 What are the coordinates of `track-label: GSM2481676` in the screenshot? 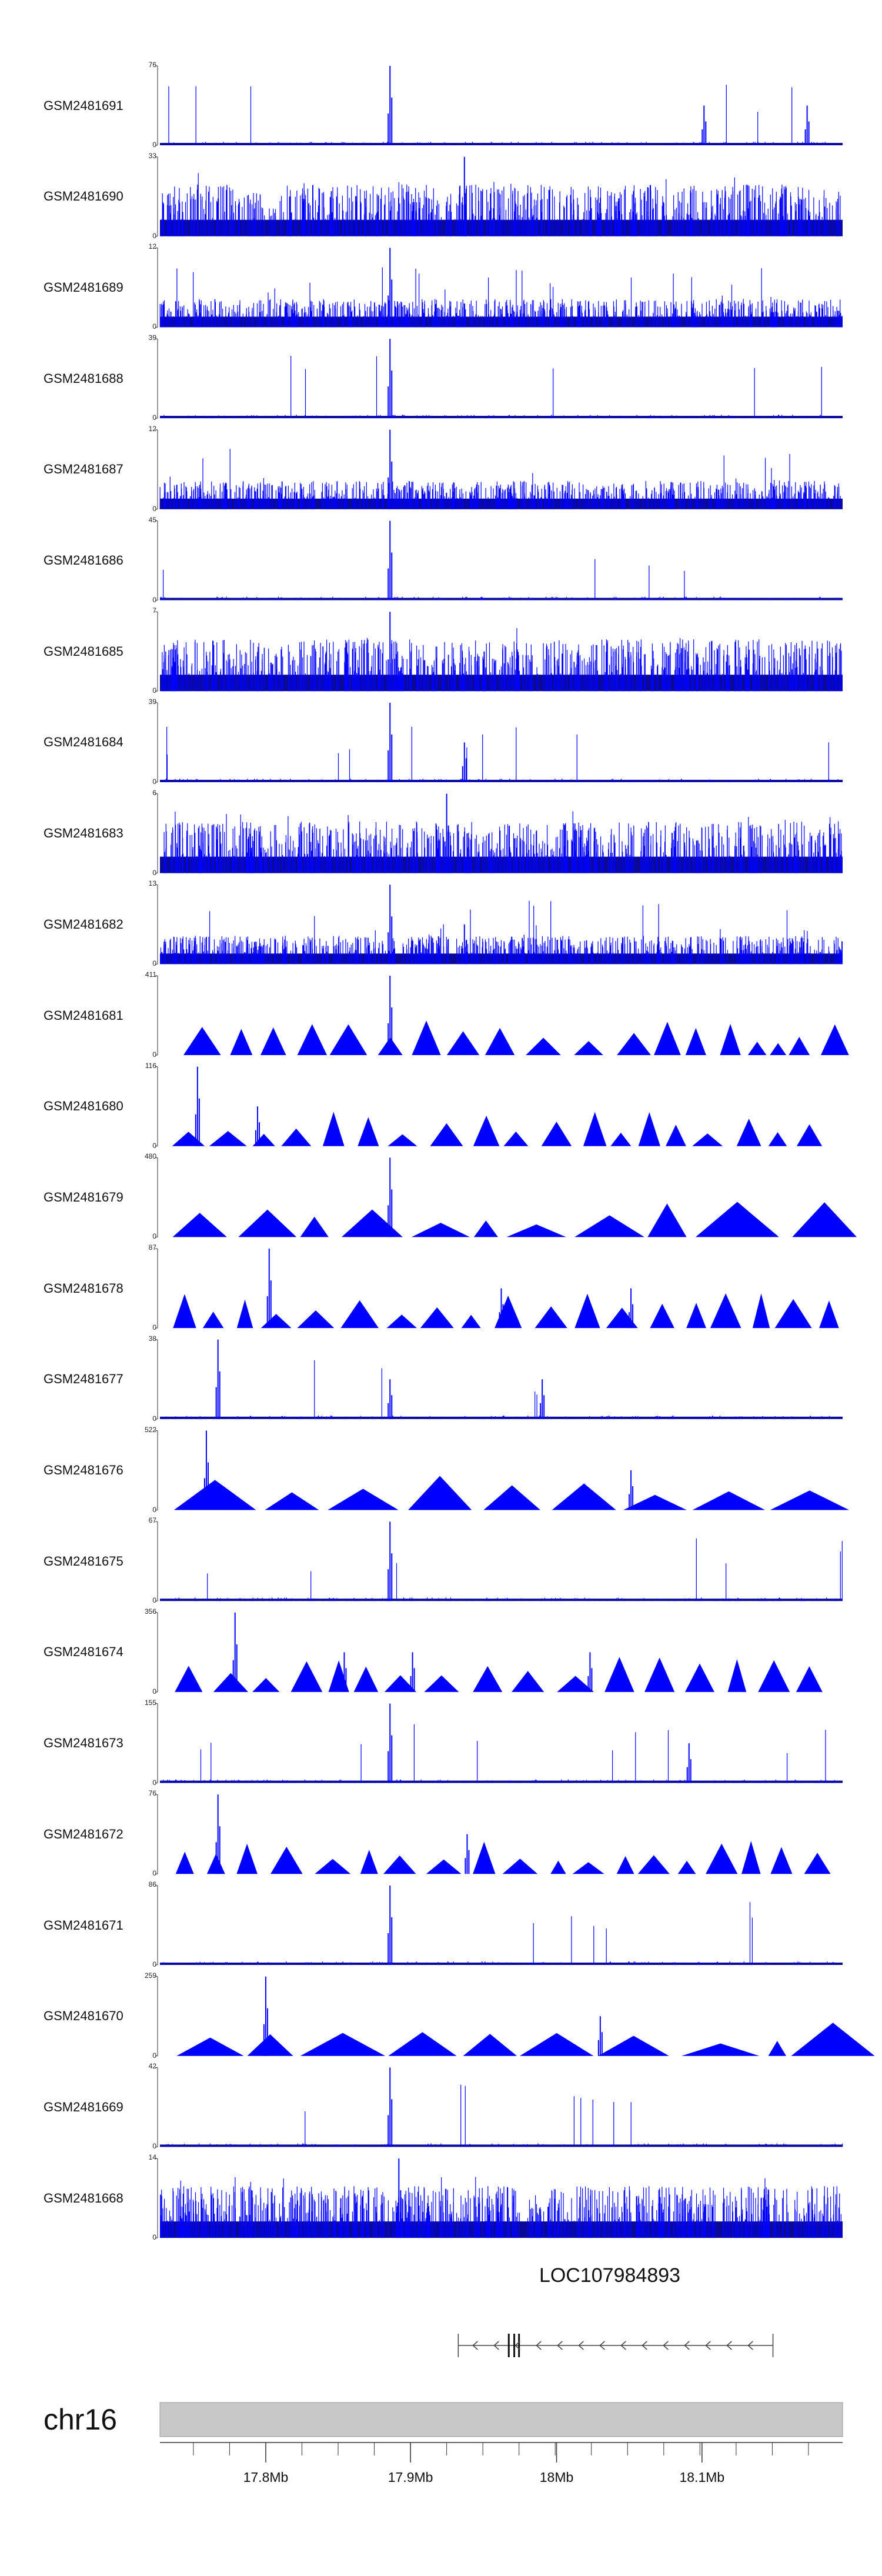 It's located at (83, 1470).